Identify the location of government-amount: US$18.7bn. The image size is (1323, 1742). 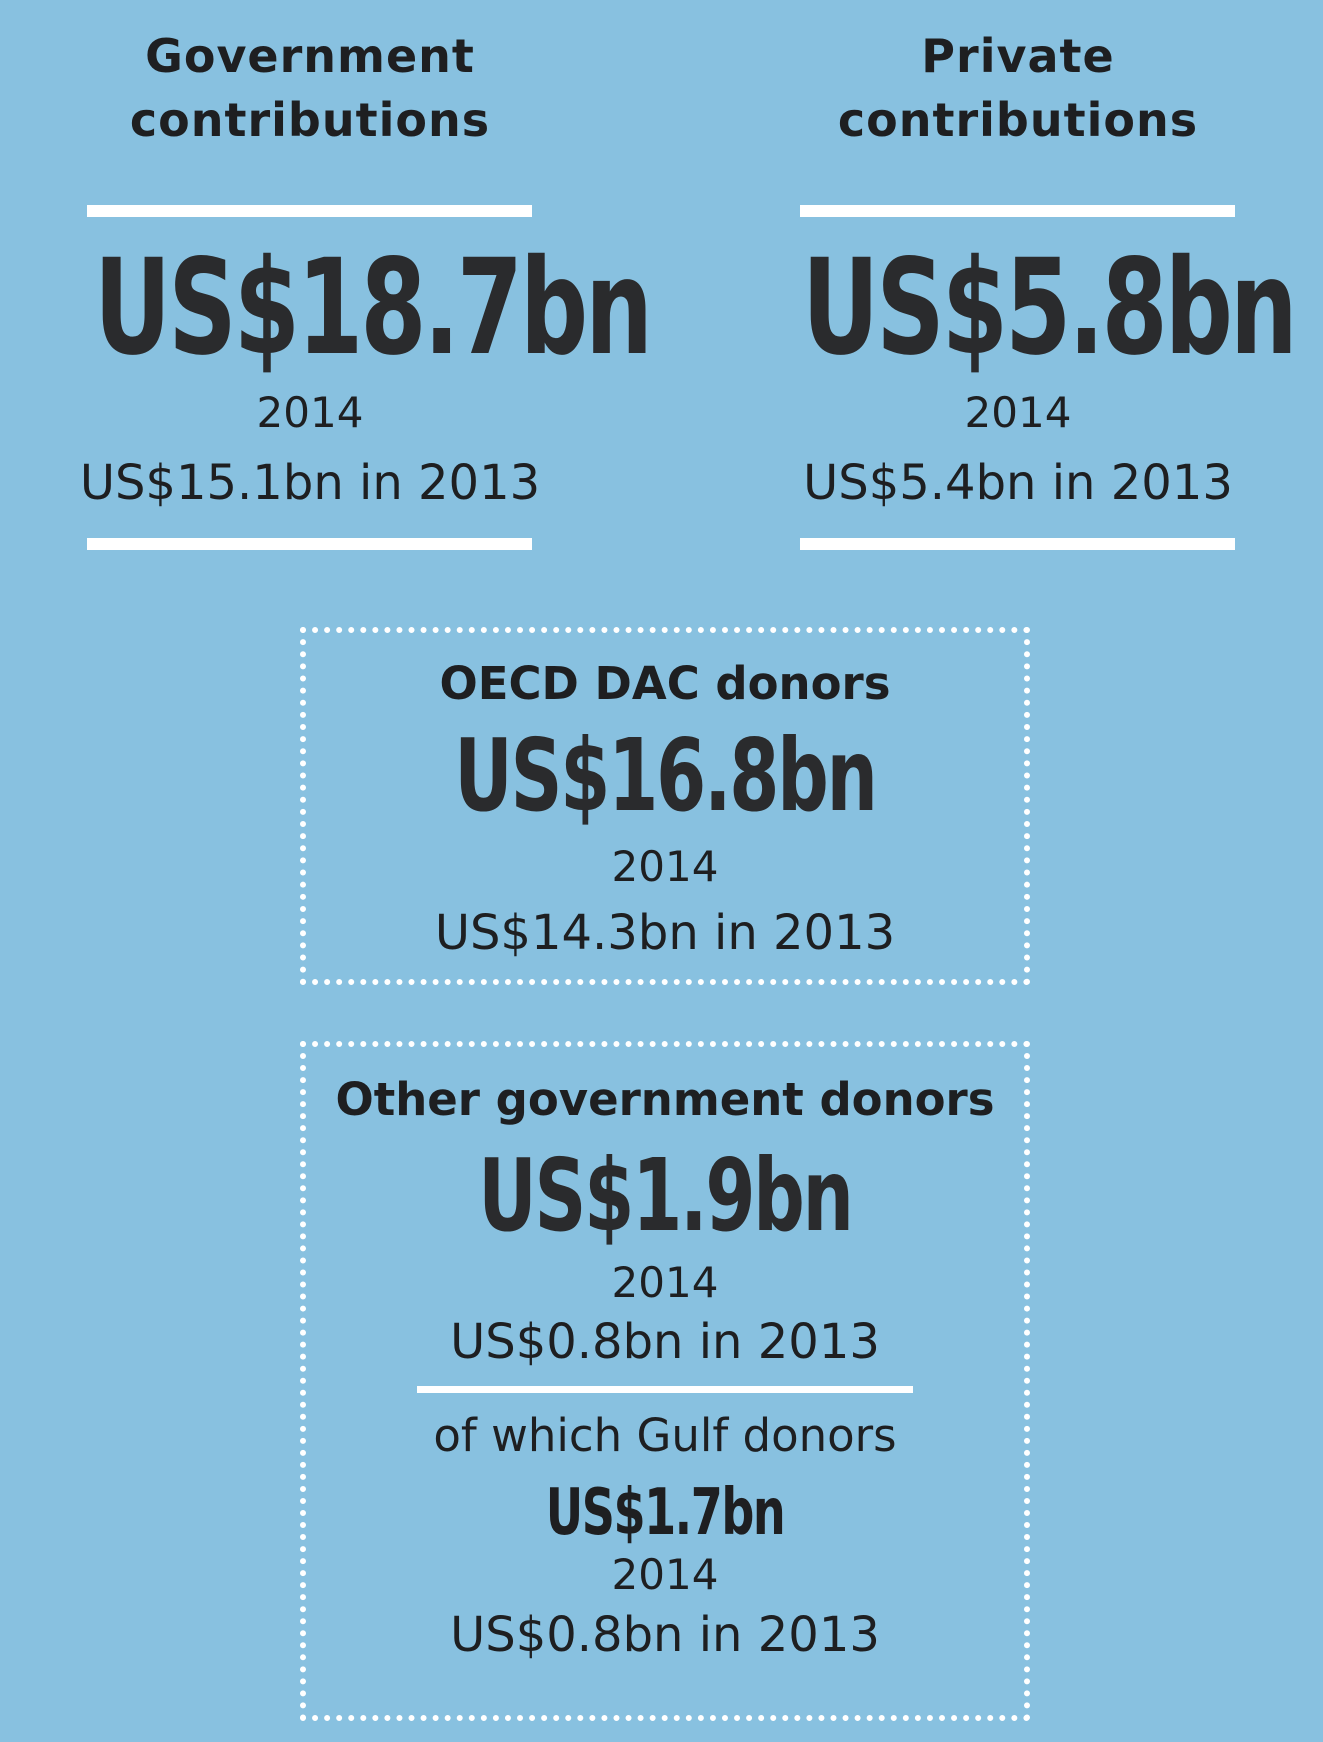
(373, 308).